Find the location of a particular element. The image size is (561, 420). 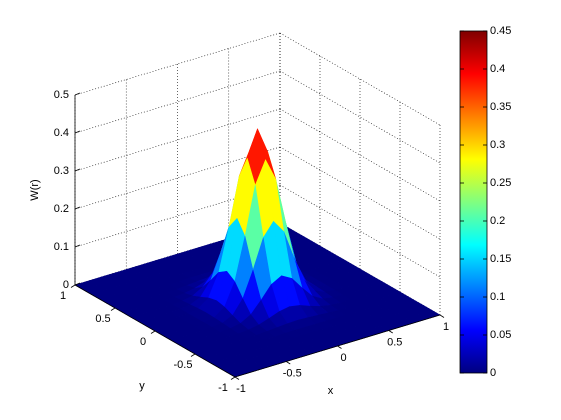

x-tick-label: 0.5 is located at coordinates (394, 342).